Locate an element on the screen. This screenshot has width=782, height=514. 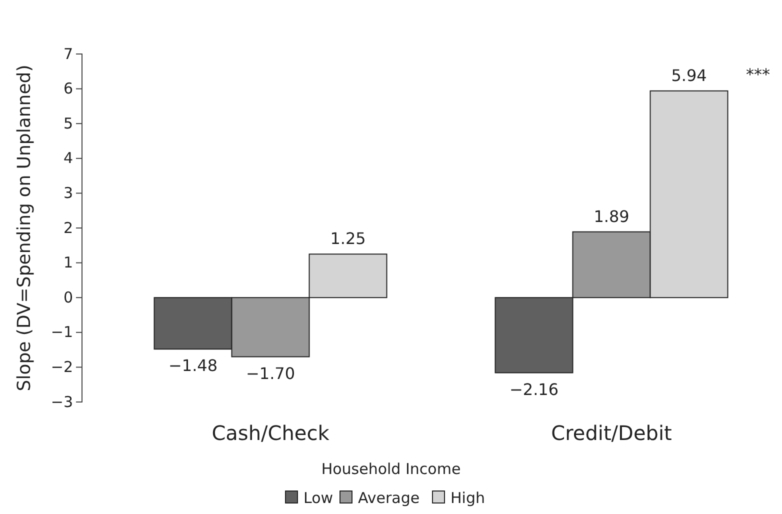
y-tick-label: 7 is located at coordinates (68, 53).